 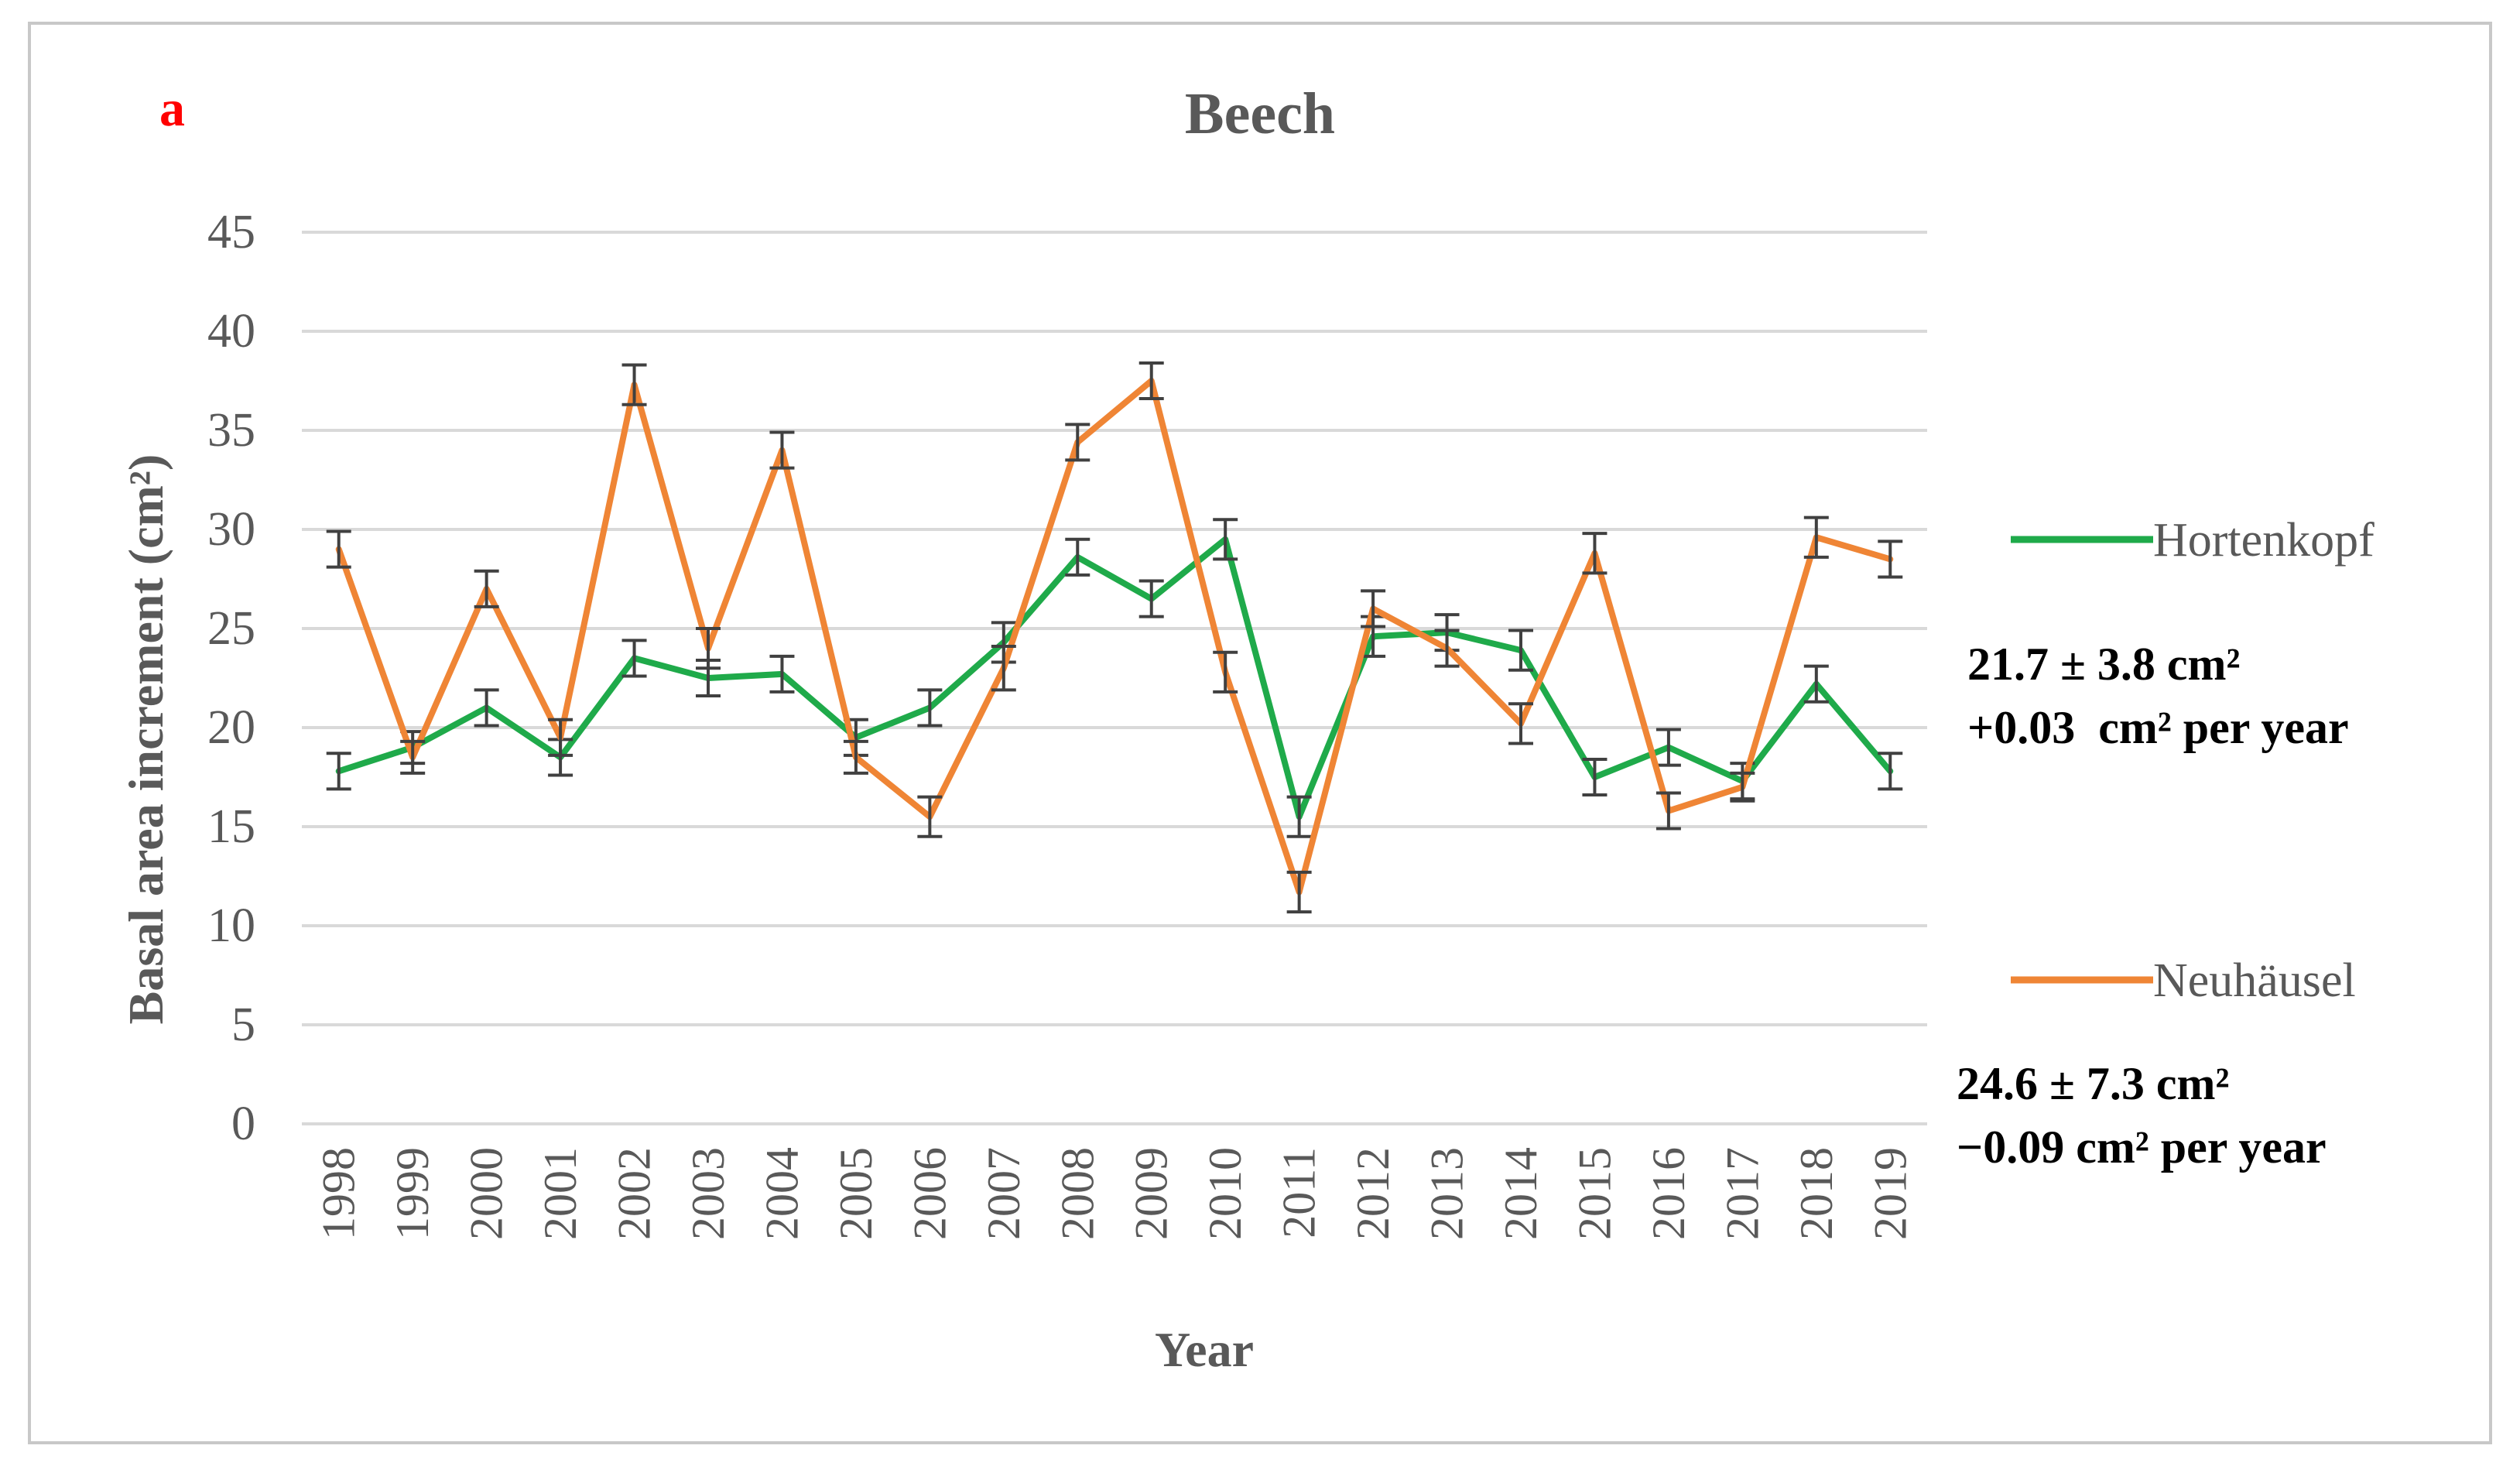 I want to click on x-tick-label: 2016, so click(x=1668, y=1193).